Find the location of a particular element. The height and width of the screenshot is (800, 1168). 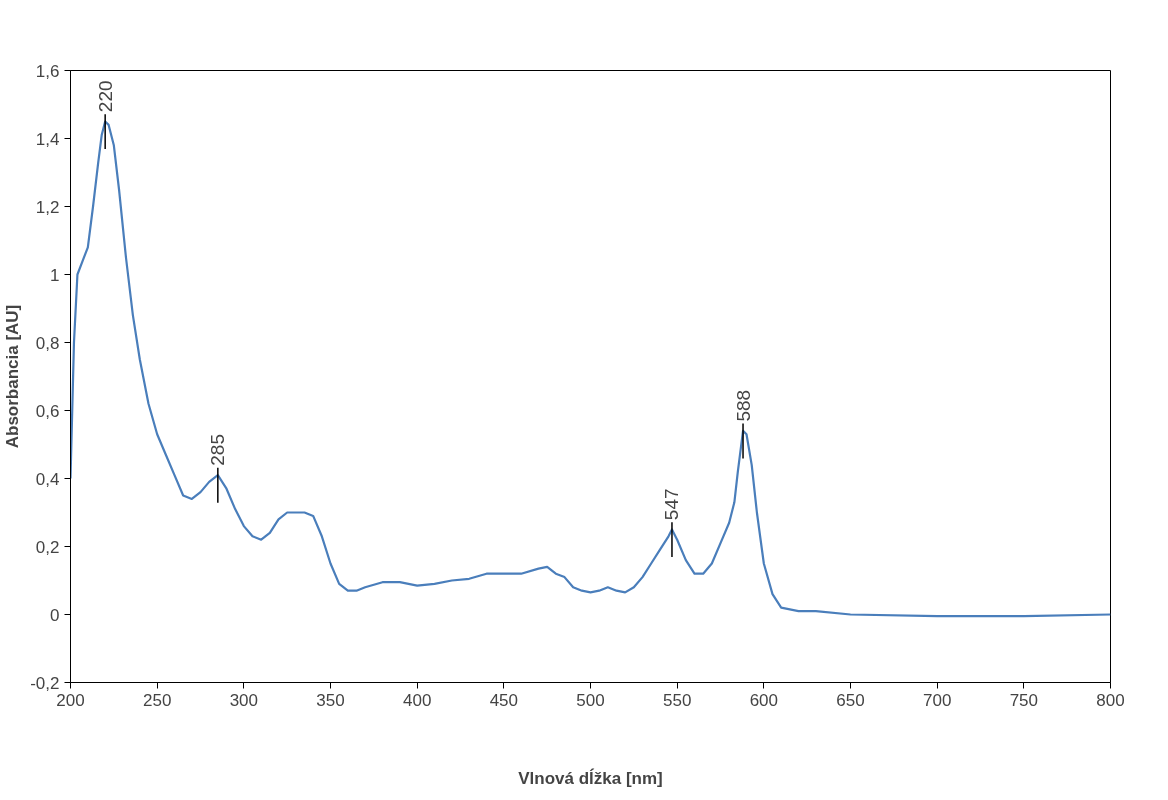

y-tick-label: 1 is located at coordinates (55, 275).